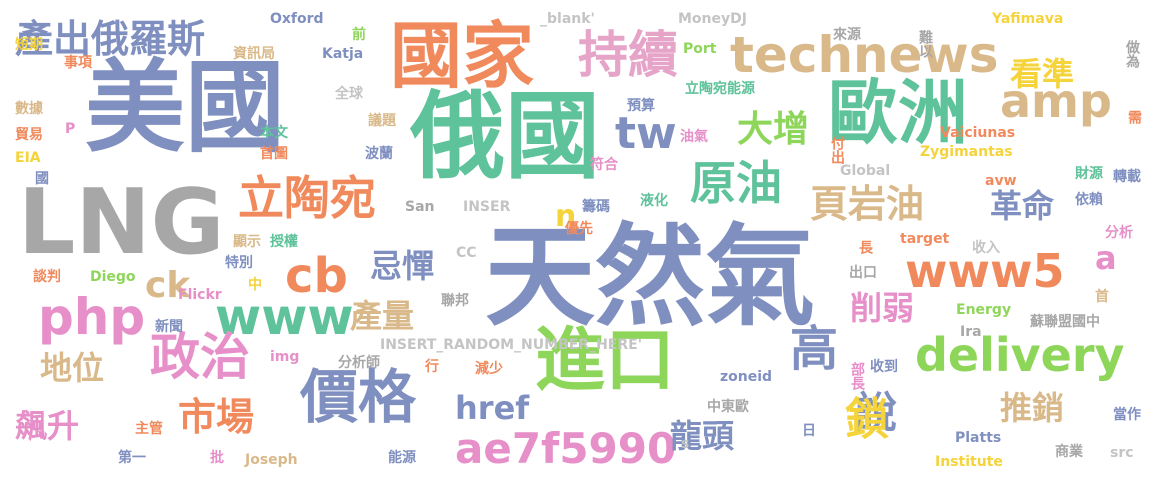 The height and width of the screenshot is (482, 1175). Describe the element at coordinates (420, 207) in the screenshot. I see `cloud-word: San` at that location.